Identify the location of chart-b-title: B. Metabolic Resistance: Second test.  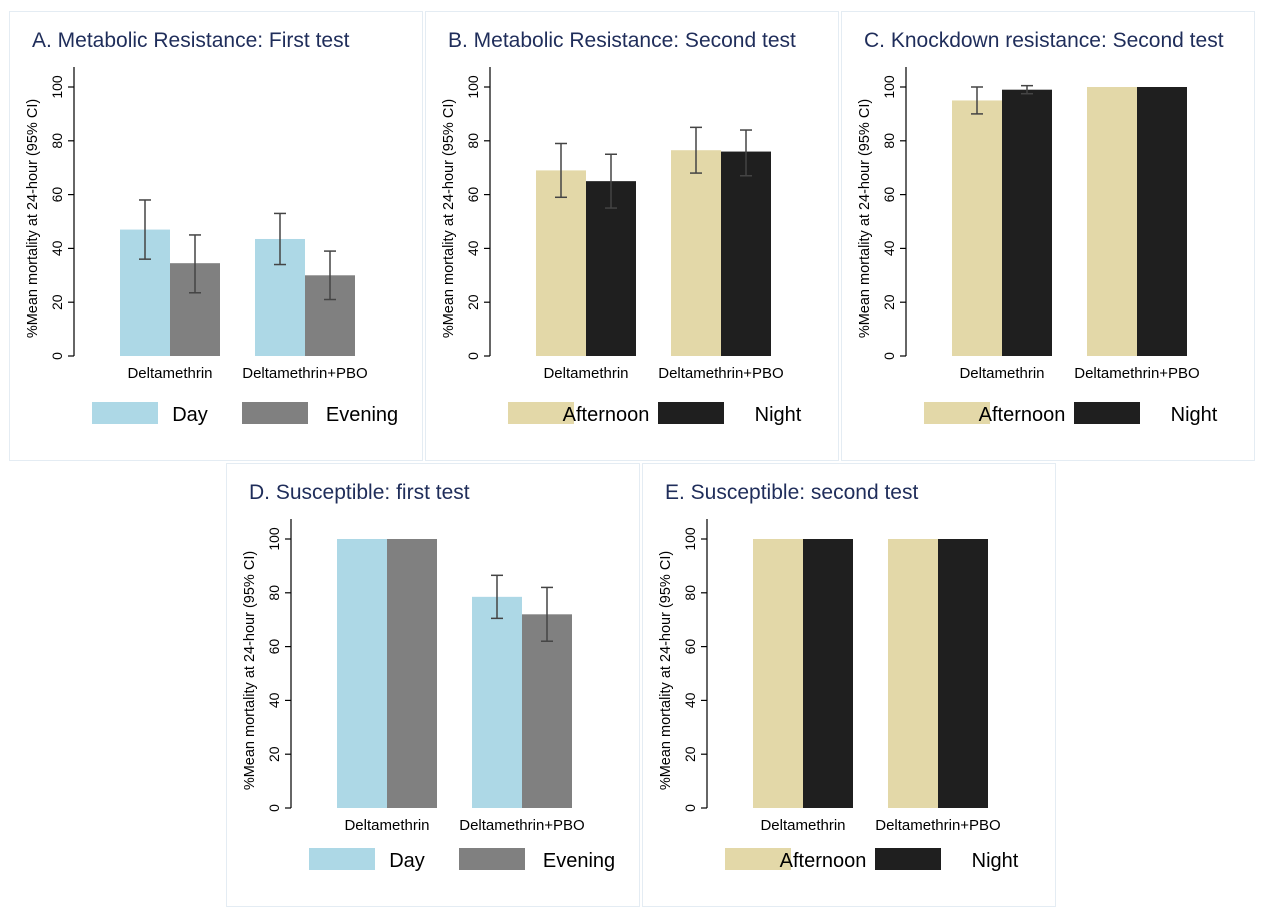
(622, 40).